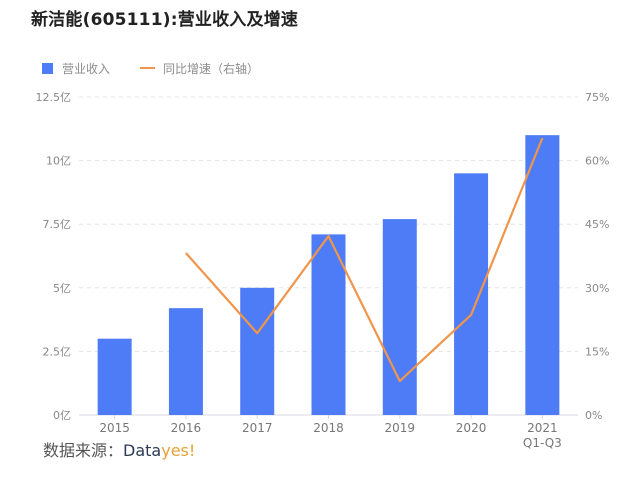 The image size is (640, 480). Describe the element at coordinates (54, 97) in the screenshot. I see `y-left-tick-label: 12.5亿` at that location.